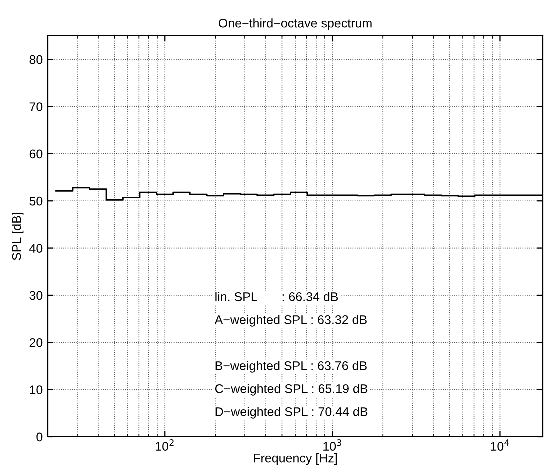  Describe the element at coordinates (290, 321) in the screenshot. I see `annotation: A−weighted SPL : 63.32 dB` at that location.